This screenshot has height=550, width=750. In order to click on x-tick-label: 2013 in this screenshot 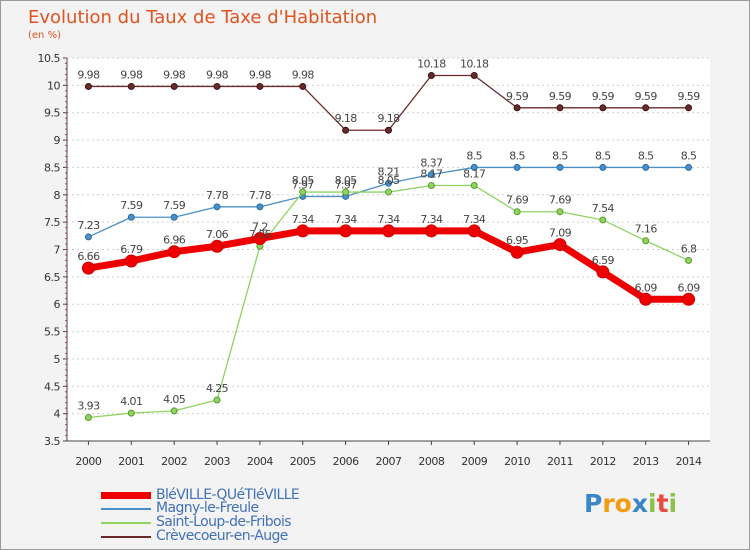, I will do `click(646, 461)`.